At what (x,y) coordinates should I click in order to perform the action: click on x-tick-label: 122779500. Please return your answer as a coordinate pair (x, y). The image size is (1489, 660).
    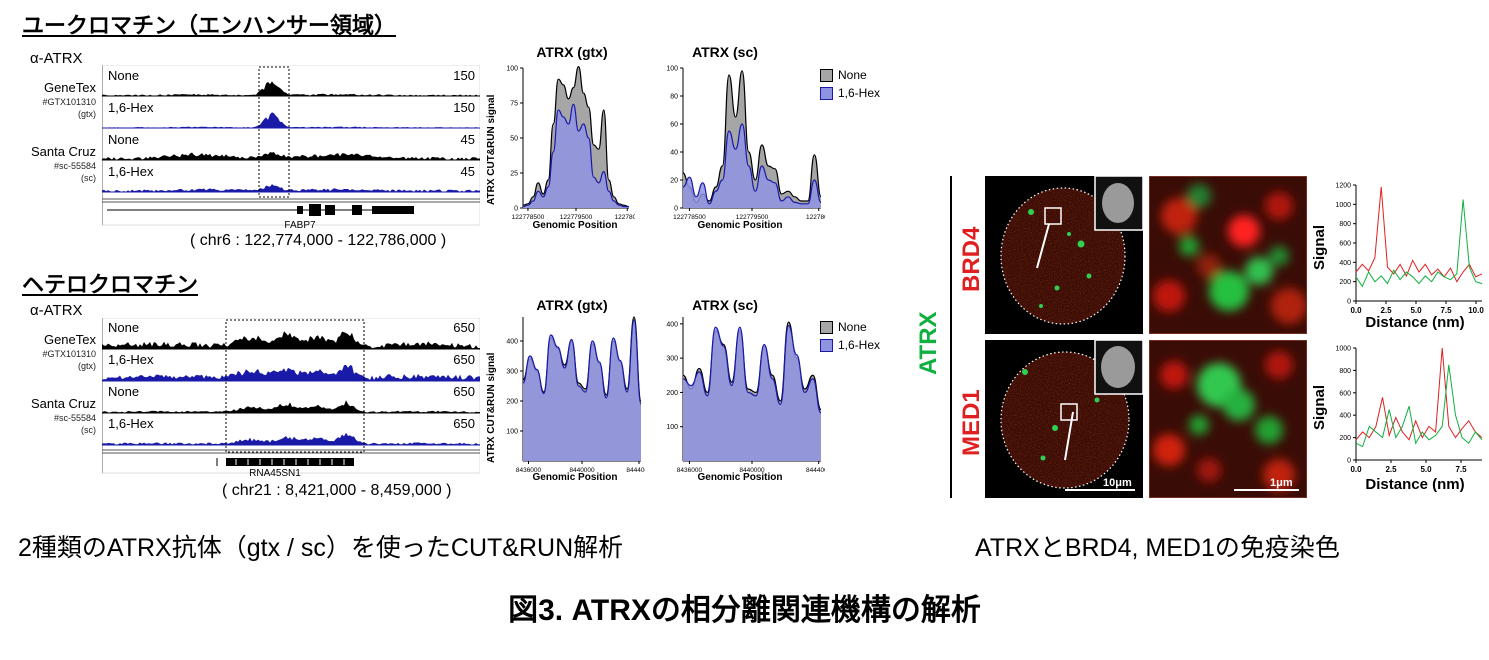
    Looking at the image, I should click on (576, 217).